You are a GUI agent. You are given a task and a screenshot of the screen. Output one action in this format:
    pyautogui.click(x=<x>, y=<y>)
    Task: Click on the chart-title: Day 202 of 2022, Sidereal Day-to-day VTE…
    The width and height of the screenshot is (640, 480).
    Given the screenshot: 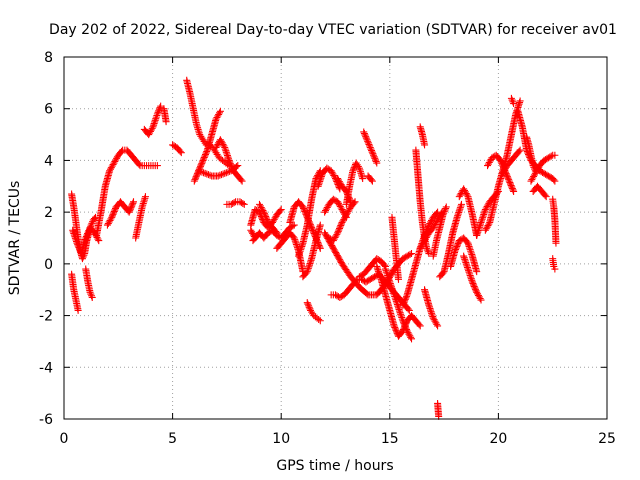 What is the action you would take?
    pyautogui.click(x=333, y=30)
    